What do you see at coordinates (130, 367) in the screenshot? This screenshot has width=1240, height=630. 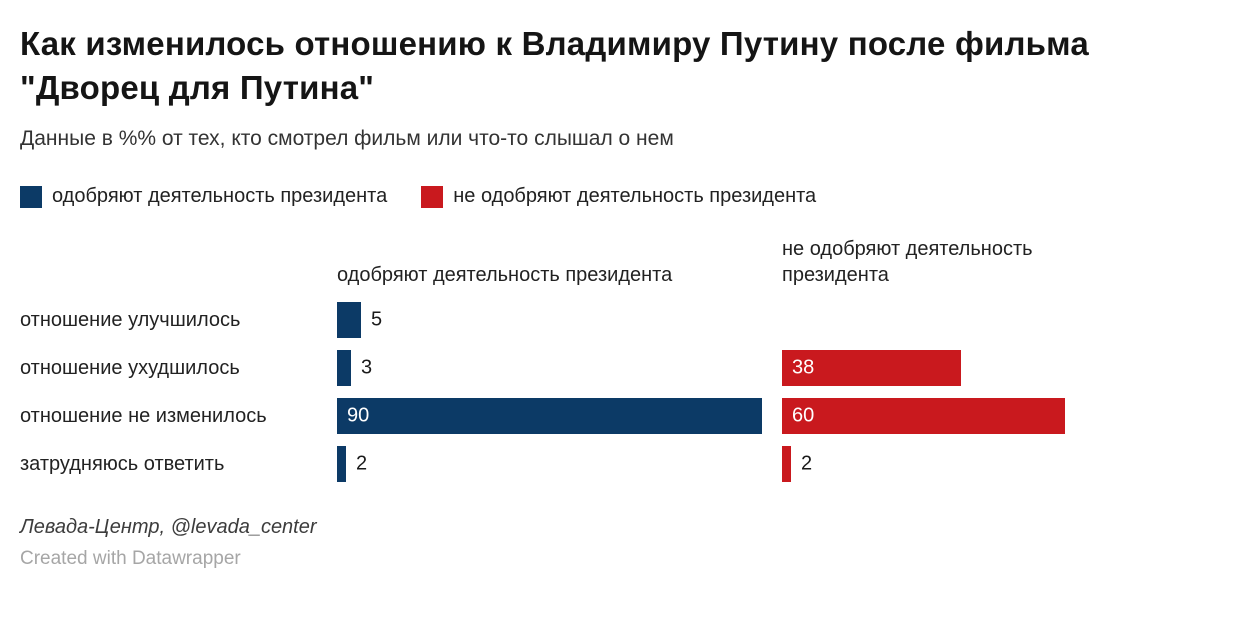 I see `row-label: отношение ухудшилось` at bounding box center [130, 367].